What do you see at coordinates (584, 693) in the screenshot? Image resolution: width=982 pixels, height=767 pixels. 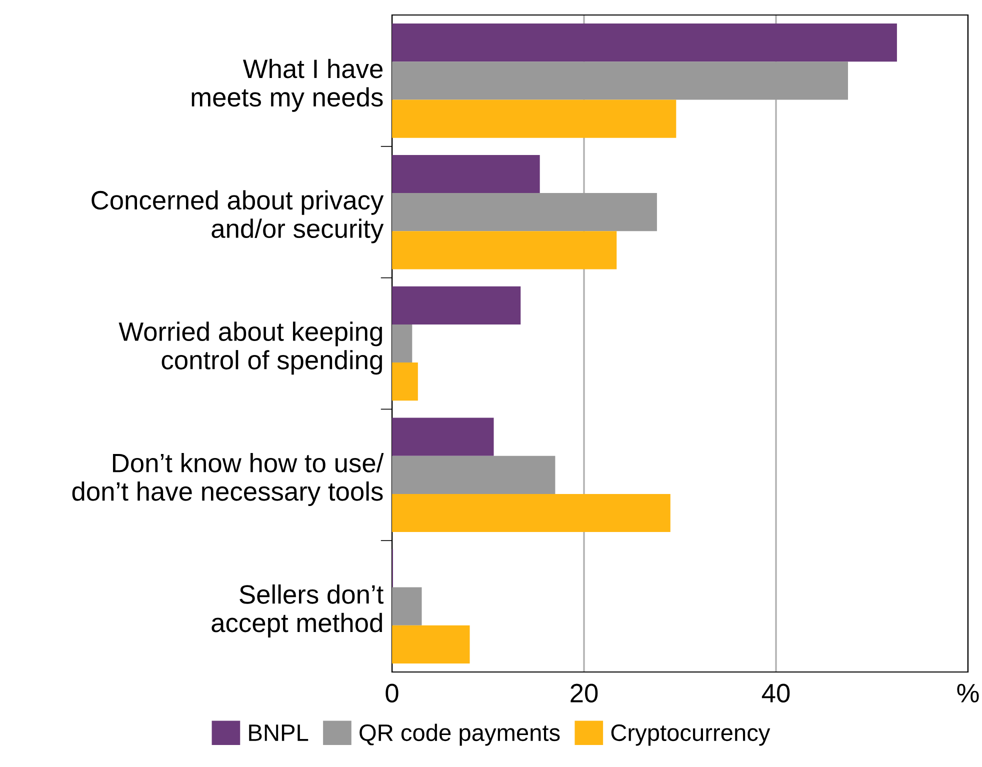 I see `x-tick-label: 20` at bounding box center [584, 693].